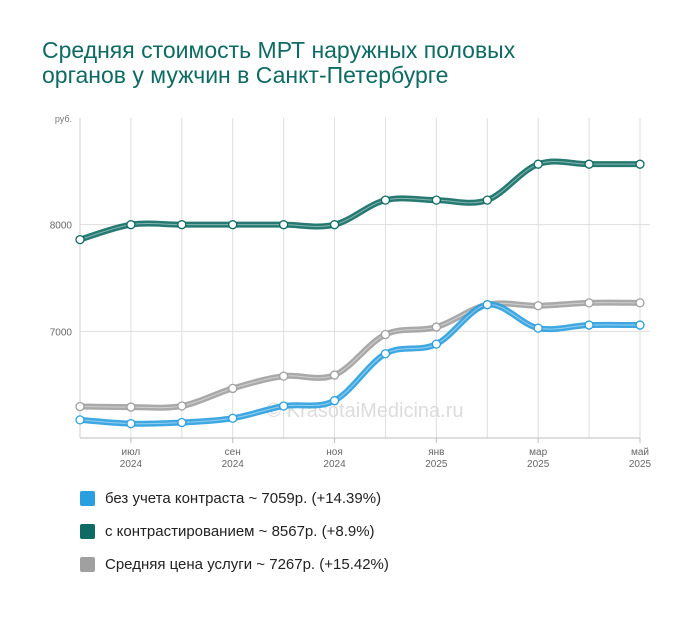 Image resolution: width=700 pixels, height=617 pixels. Describe the element at coordinates (243, 498) in the screenshot. I see `legend-label: без учета контраста ~ 7059р. (+14.39%)` at that location.